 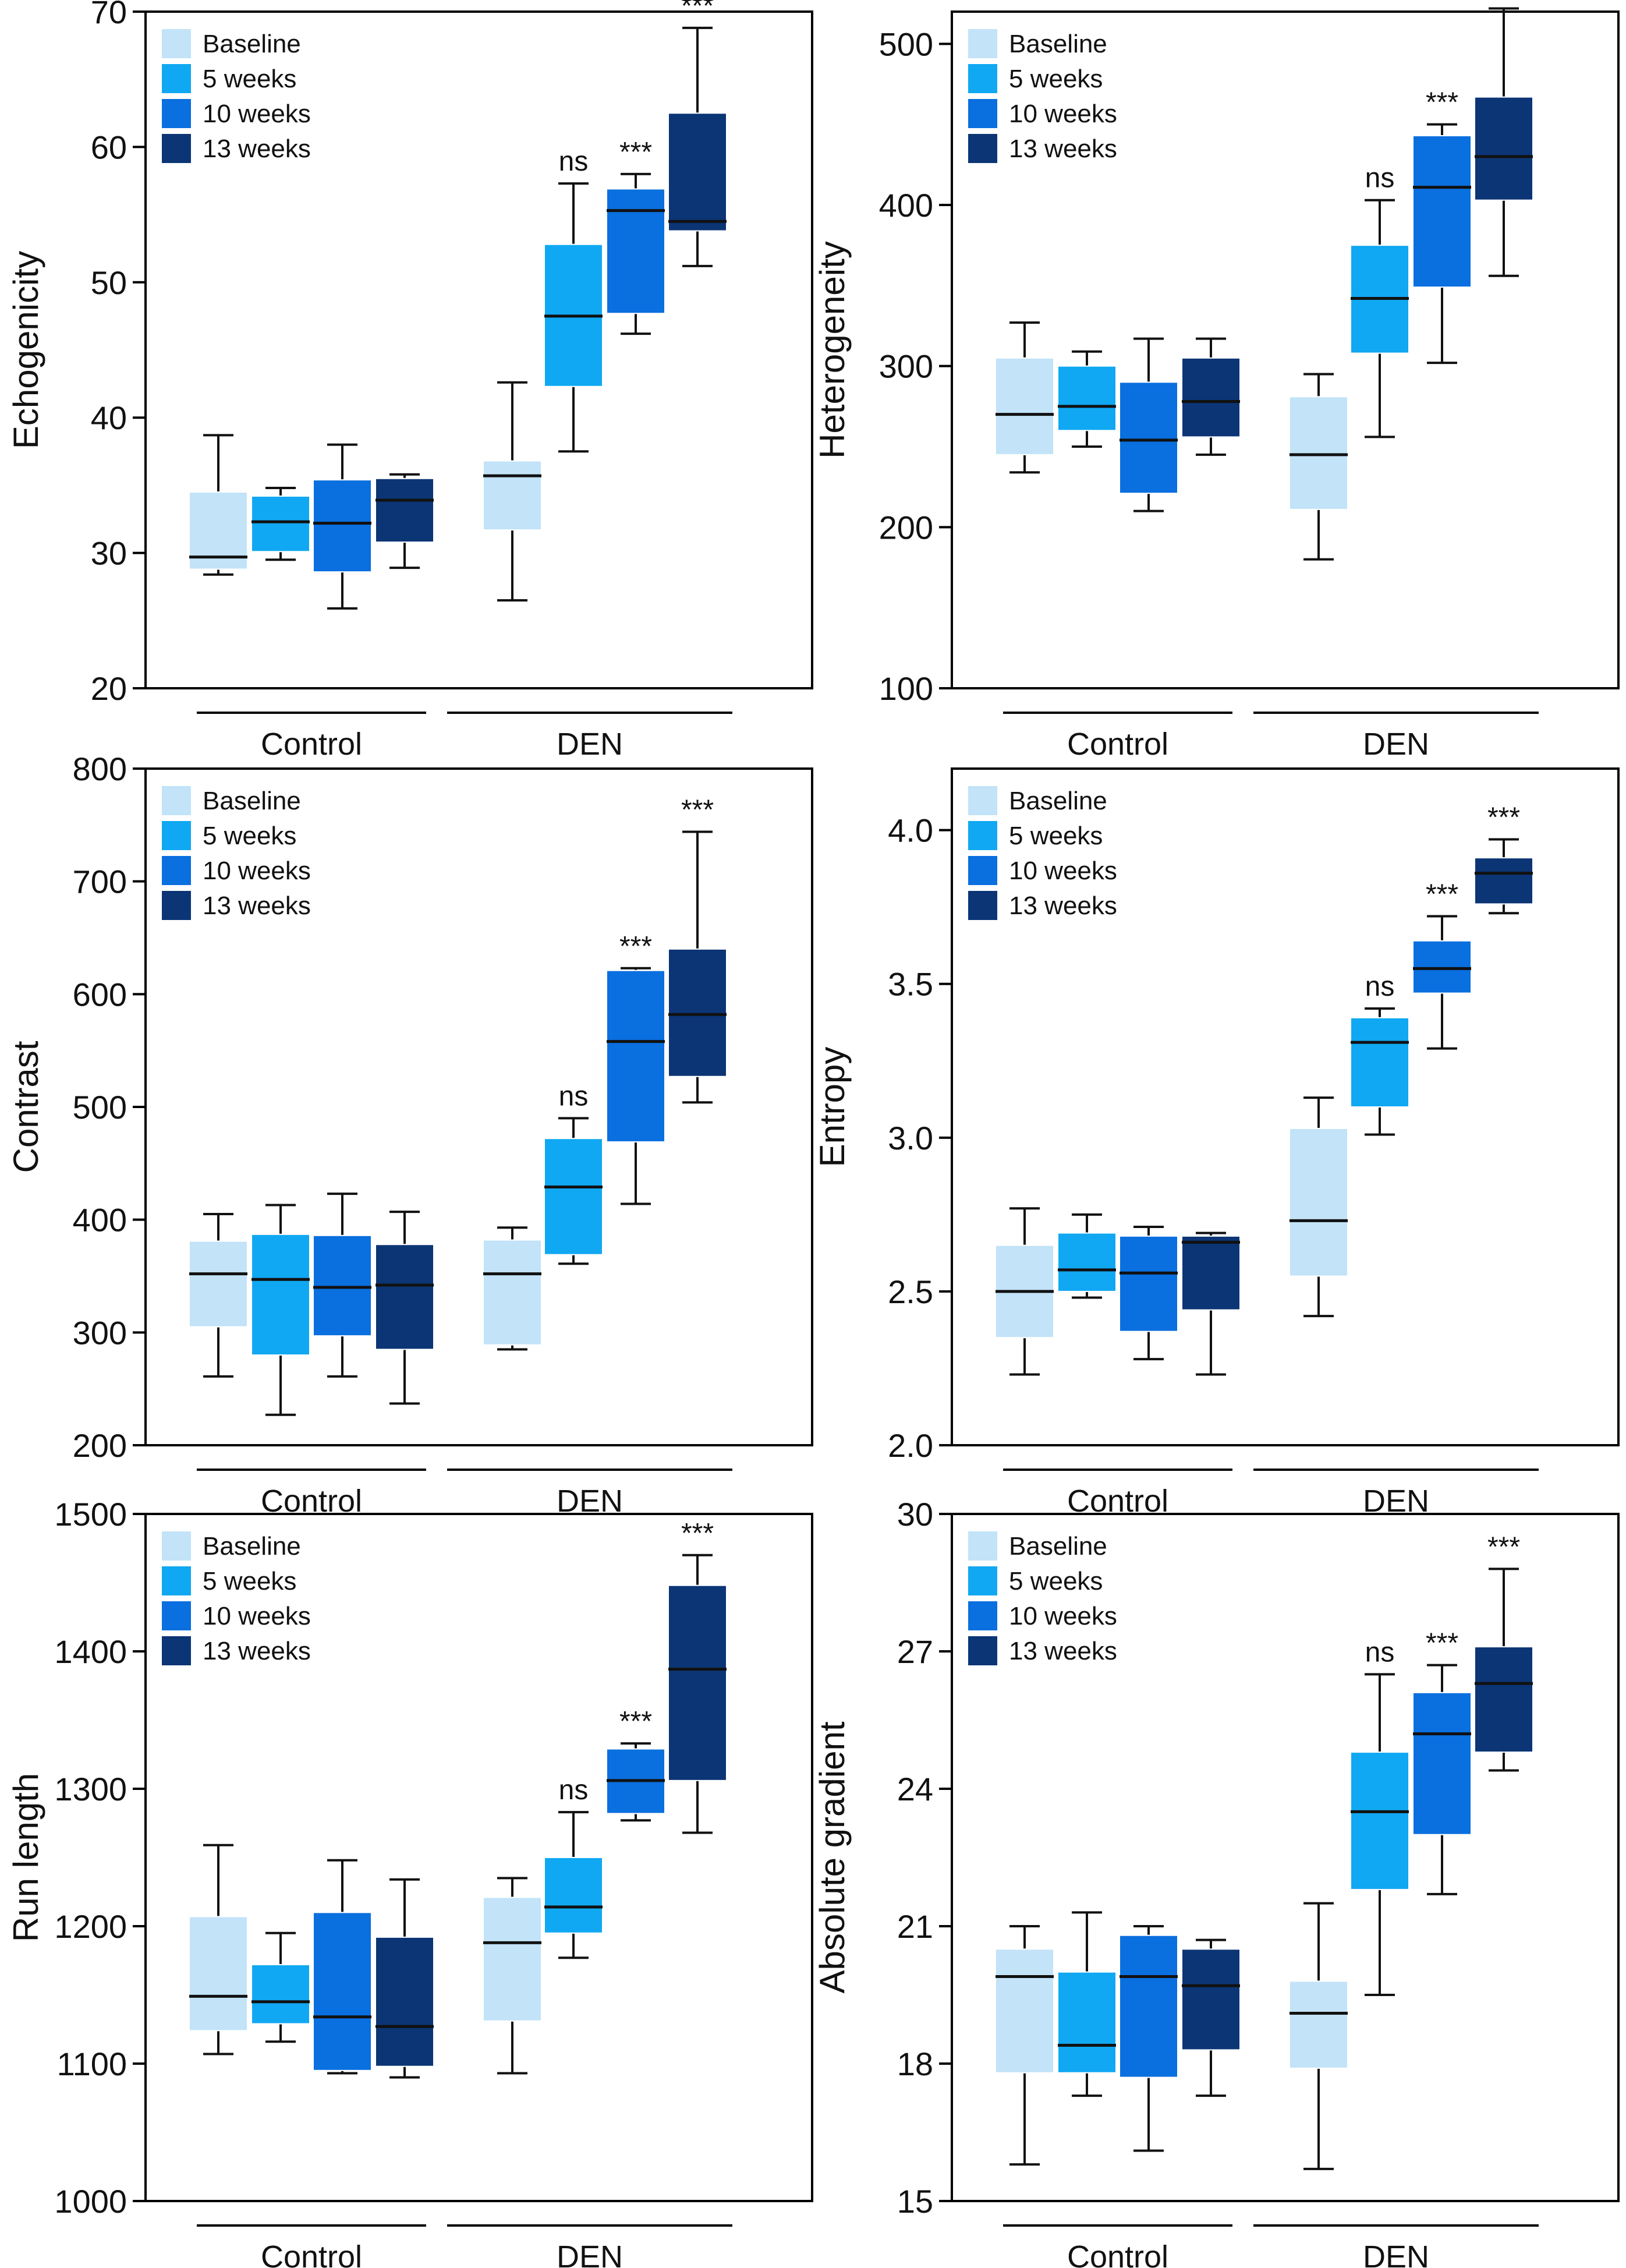 I want to click on y-tick-label: 21, so click(x=915, y=1926).